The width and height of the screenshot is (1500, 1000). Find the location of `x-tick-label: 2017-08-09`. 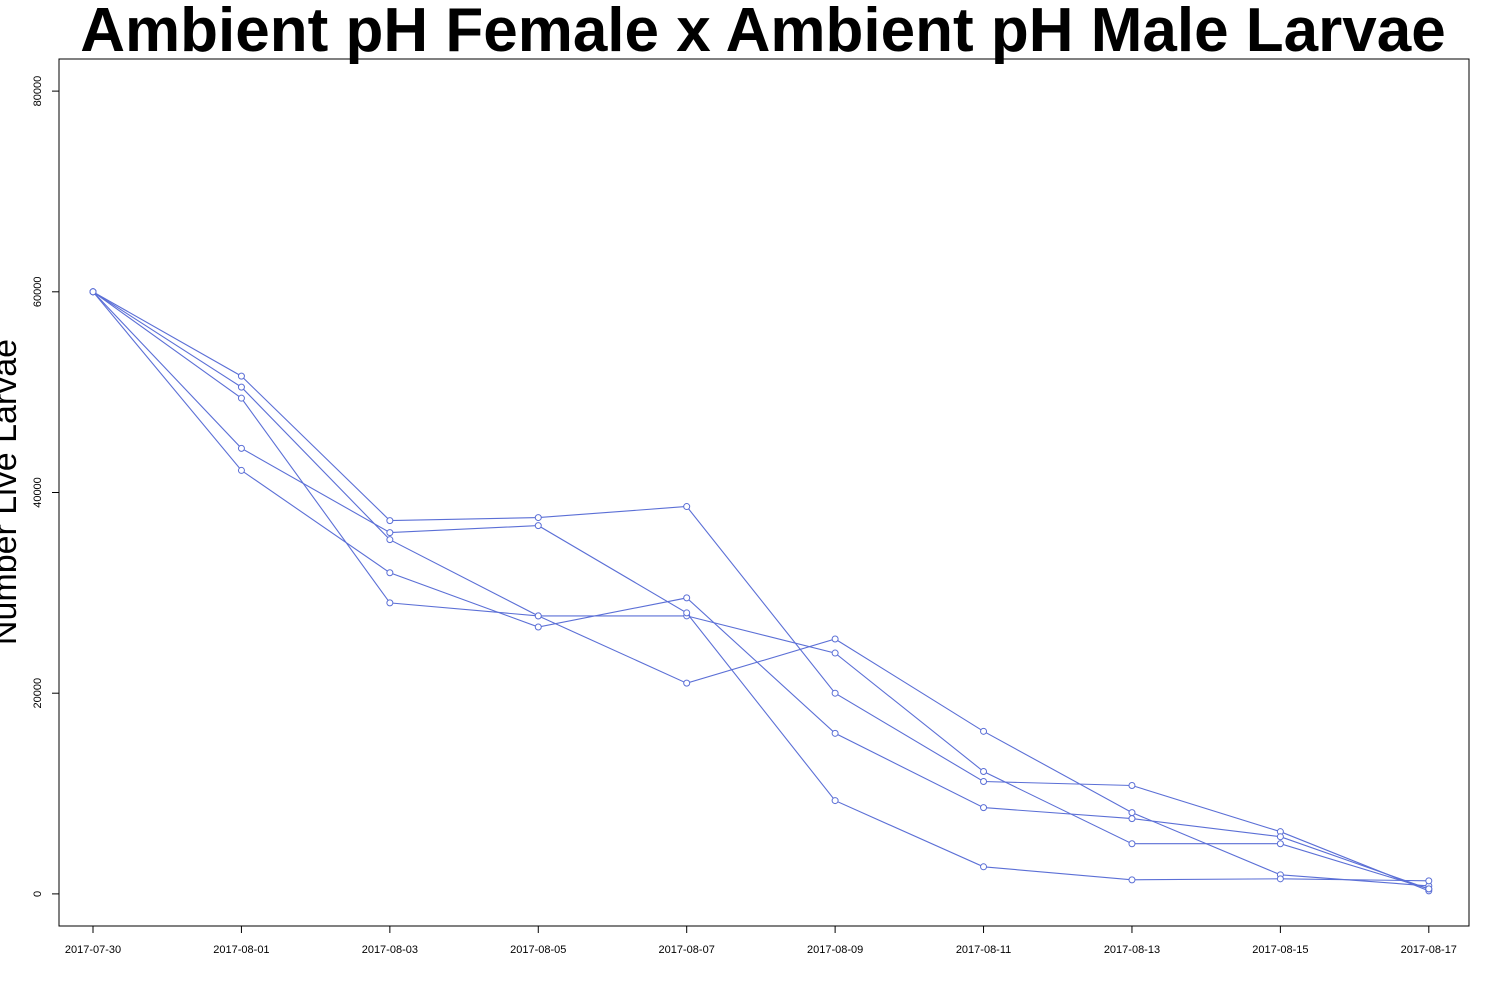

x-tick-label: 2017-08-09 is located at coordinates (835, 950).